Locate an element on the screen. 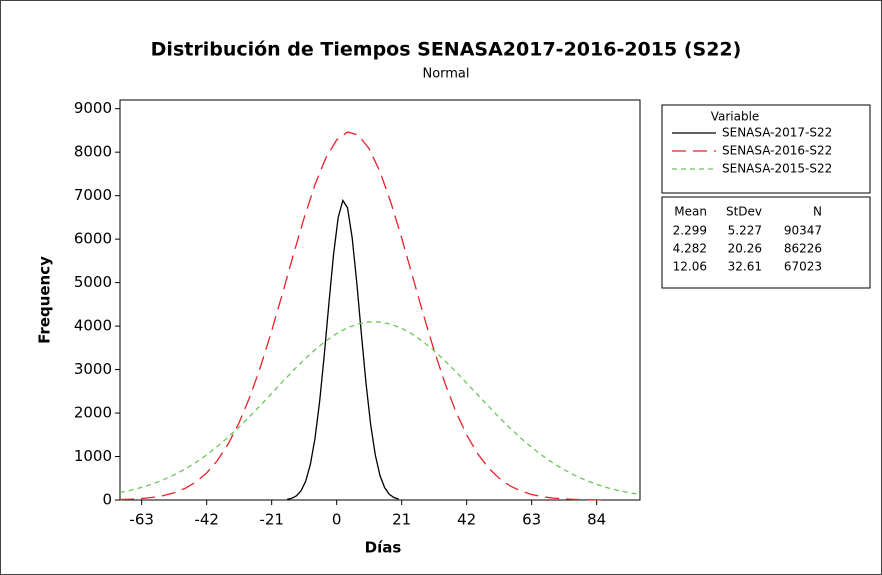  stats-header: Mean is located at coordinates (690, 212).